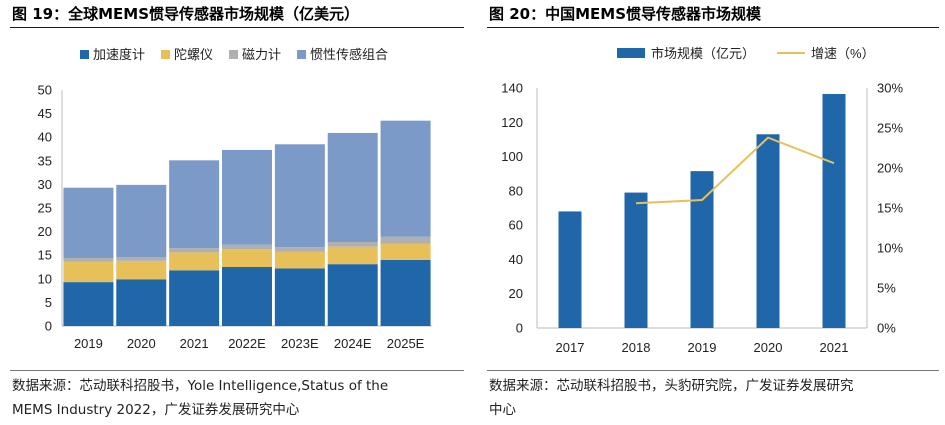 The height and width of the screenshot is (425, 945). I want to click on legend-label-3: 磁力计, so click(261, 54).